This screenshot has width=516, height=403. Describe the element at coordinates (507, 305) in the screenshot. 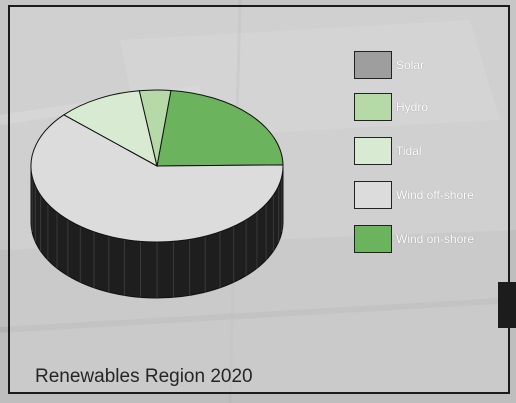

I see `side-tab` at that location.